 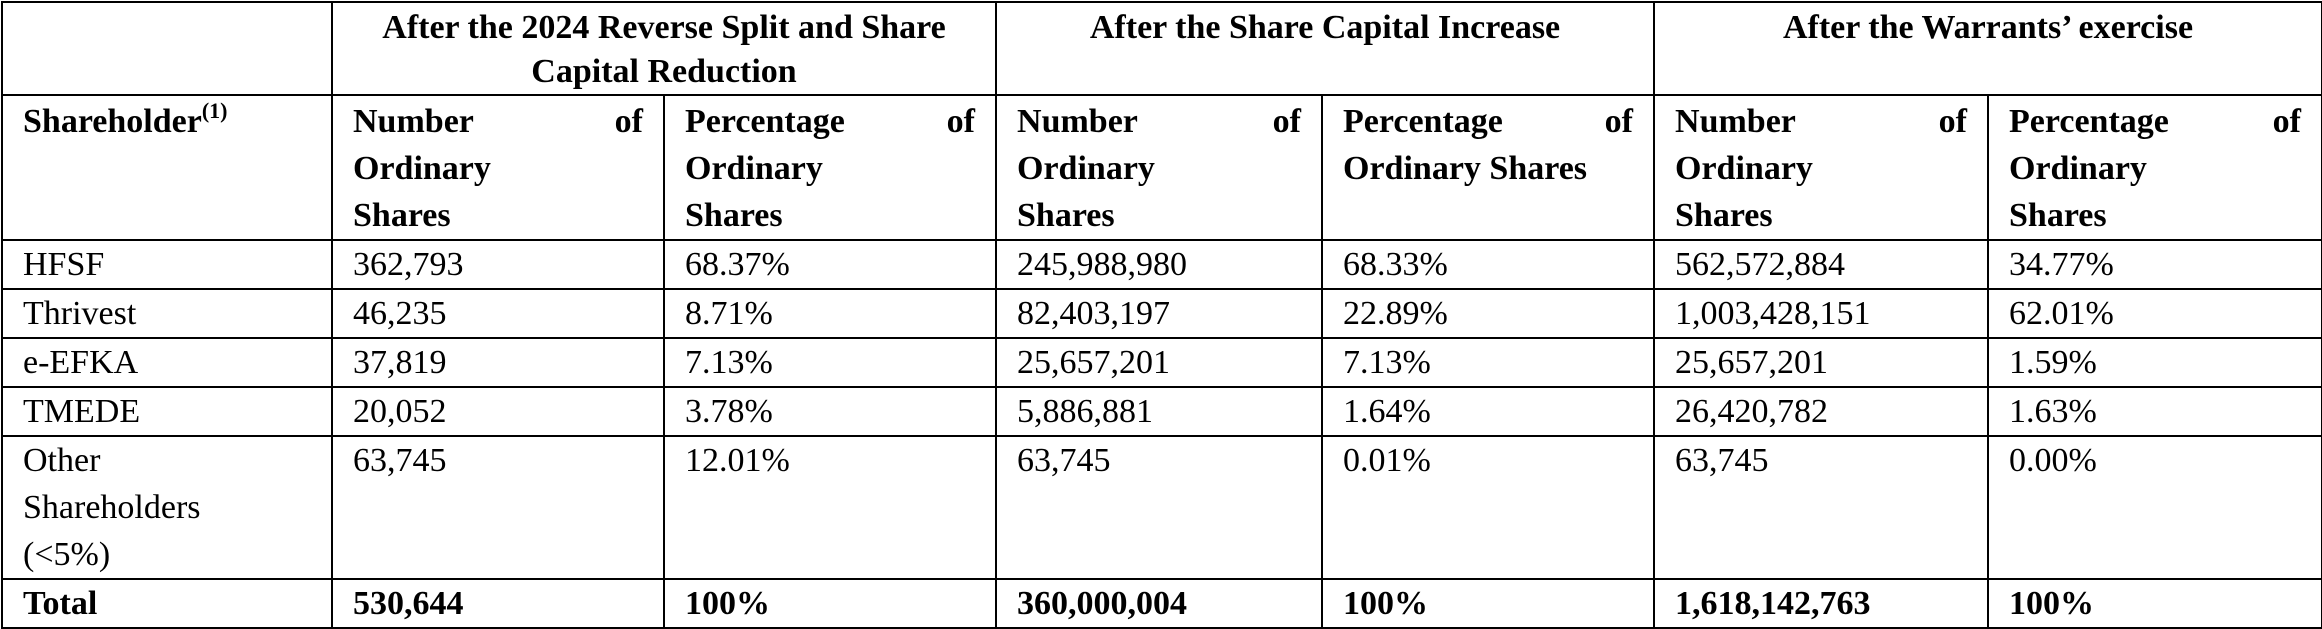 What do you see at coordinates (167, 603) in the screenshot?
I see `total-label: Total` at bounding box center [167, 603].